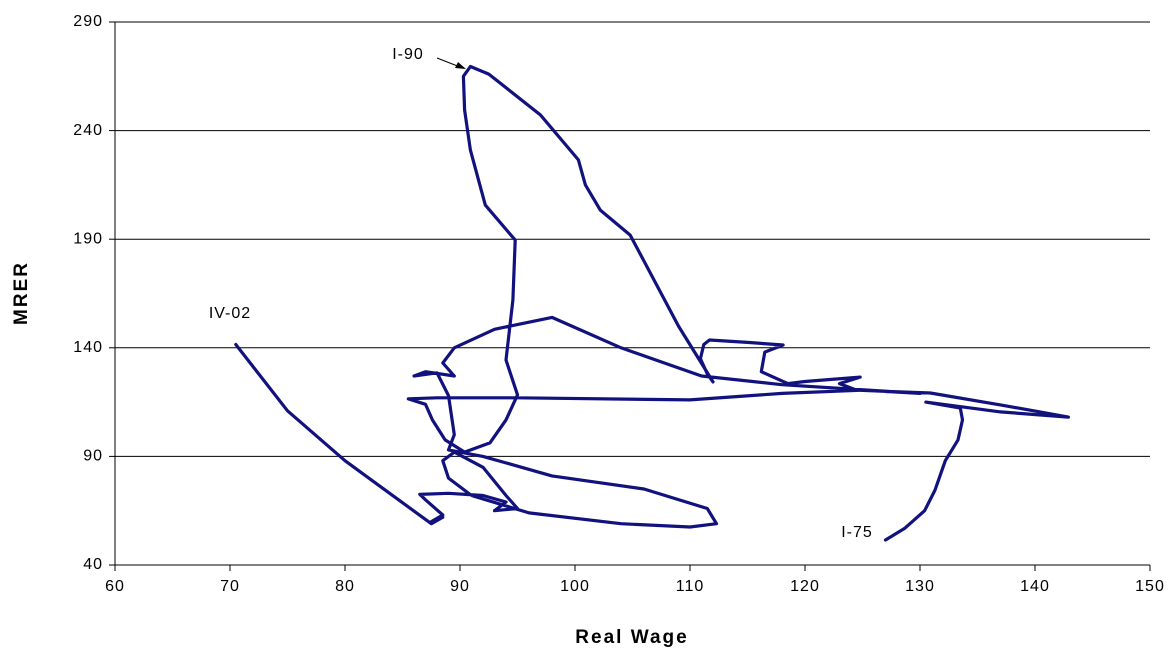 The image size is (1175, 660). What do you see at coordinates (1035, 586) in the screenshot?
I see `x-tick-label: 140` at bounding box center [1035, 586].